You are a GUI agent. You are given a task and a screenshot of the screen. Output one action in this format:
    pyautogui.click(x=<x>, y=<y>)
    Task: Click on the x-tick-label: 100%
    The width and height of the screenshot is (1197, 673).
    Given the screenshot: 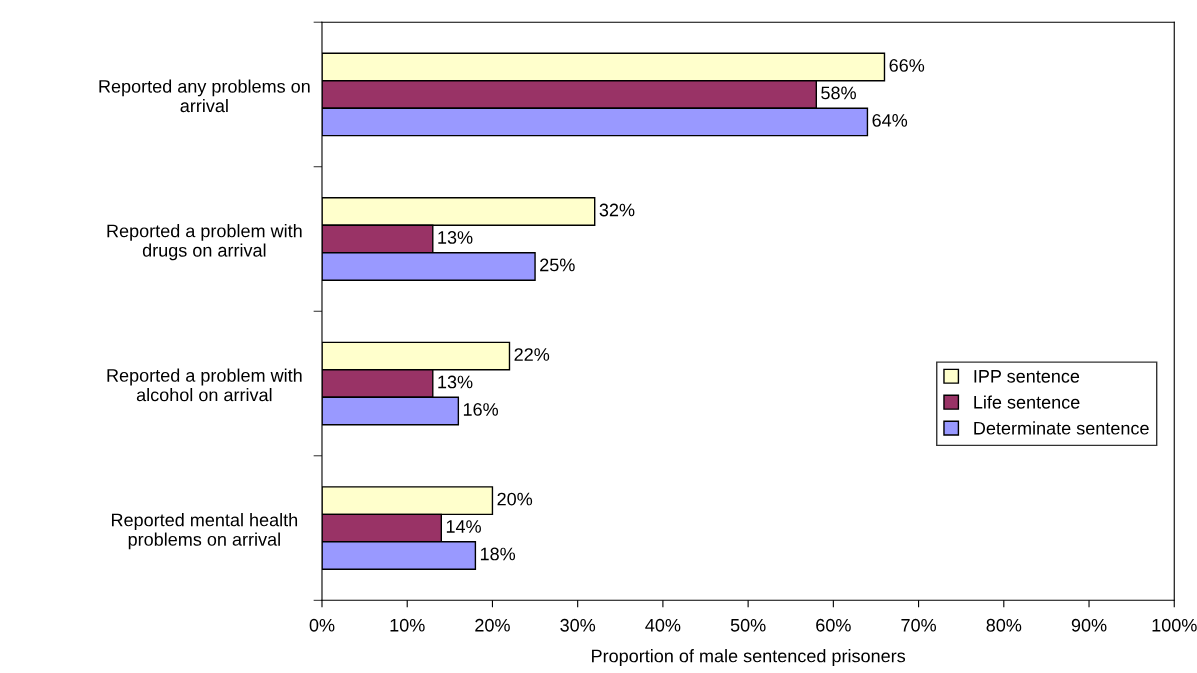 What is the action you would take?
    pyautogui.click(x=1174, y=625)
    